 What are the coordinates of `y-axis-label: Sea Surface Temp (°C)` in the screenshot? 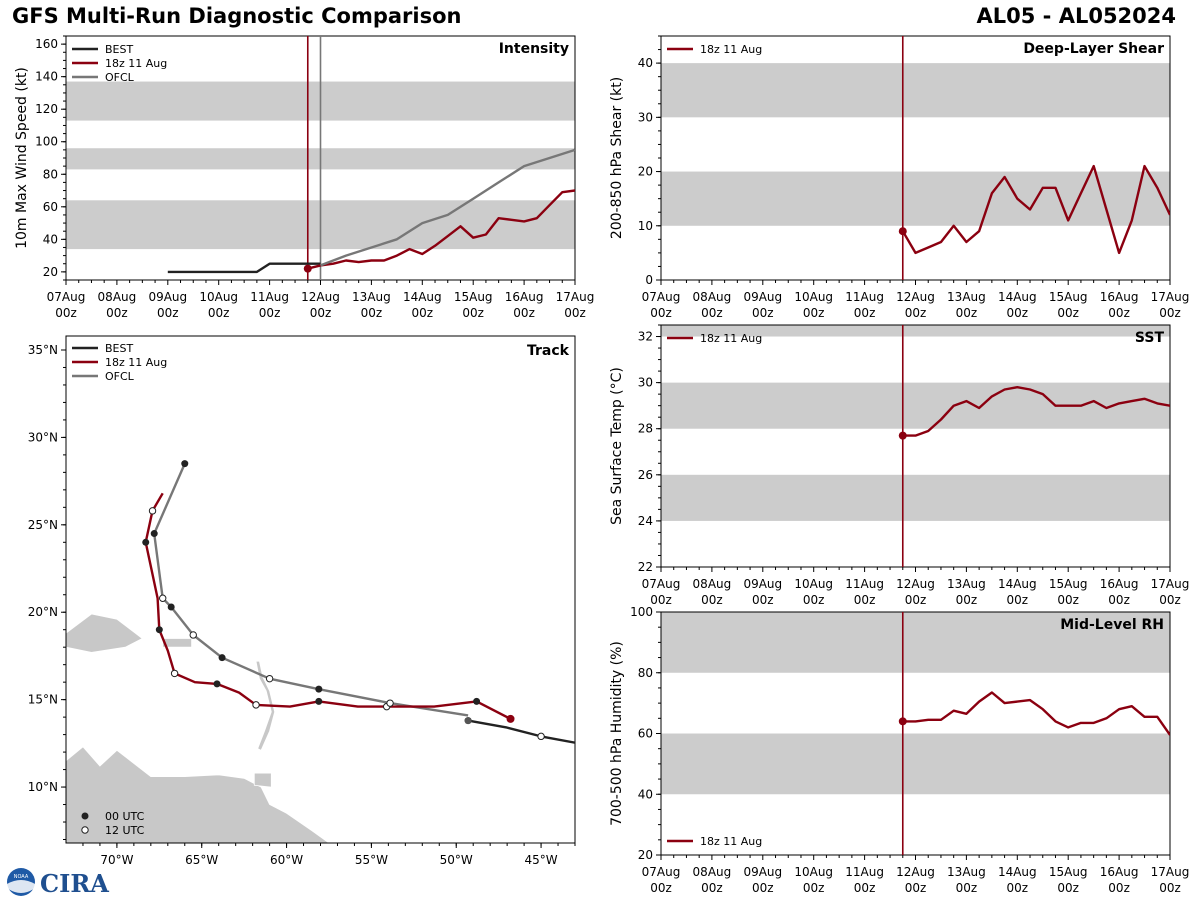 It's located at (617, 446).